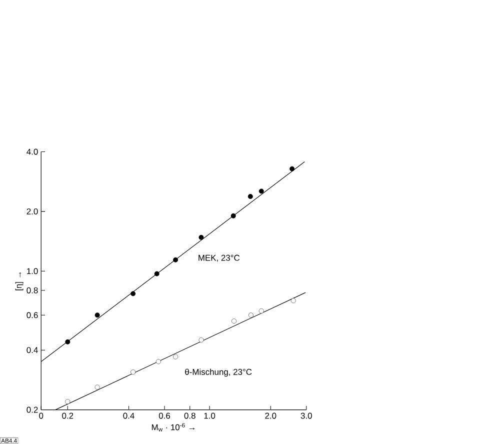  What do you see at coordinates (164, 415) in the screenshot?
I see `x-tick-label: 0.6` at bounding box center [164, 415].